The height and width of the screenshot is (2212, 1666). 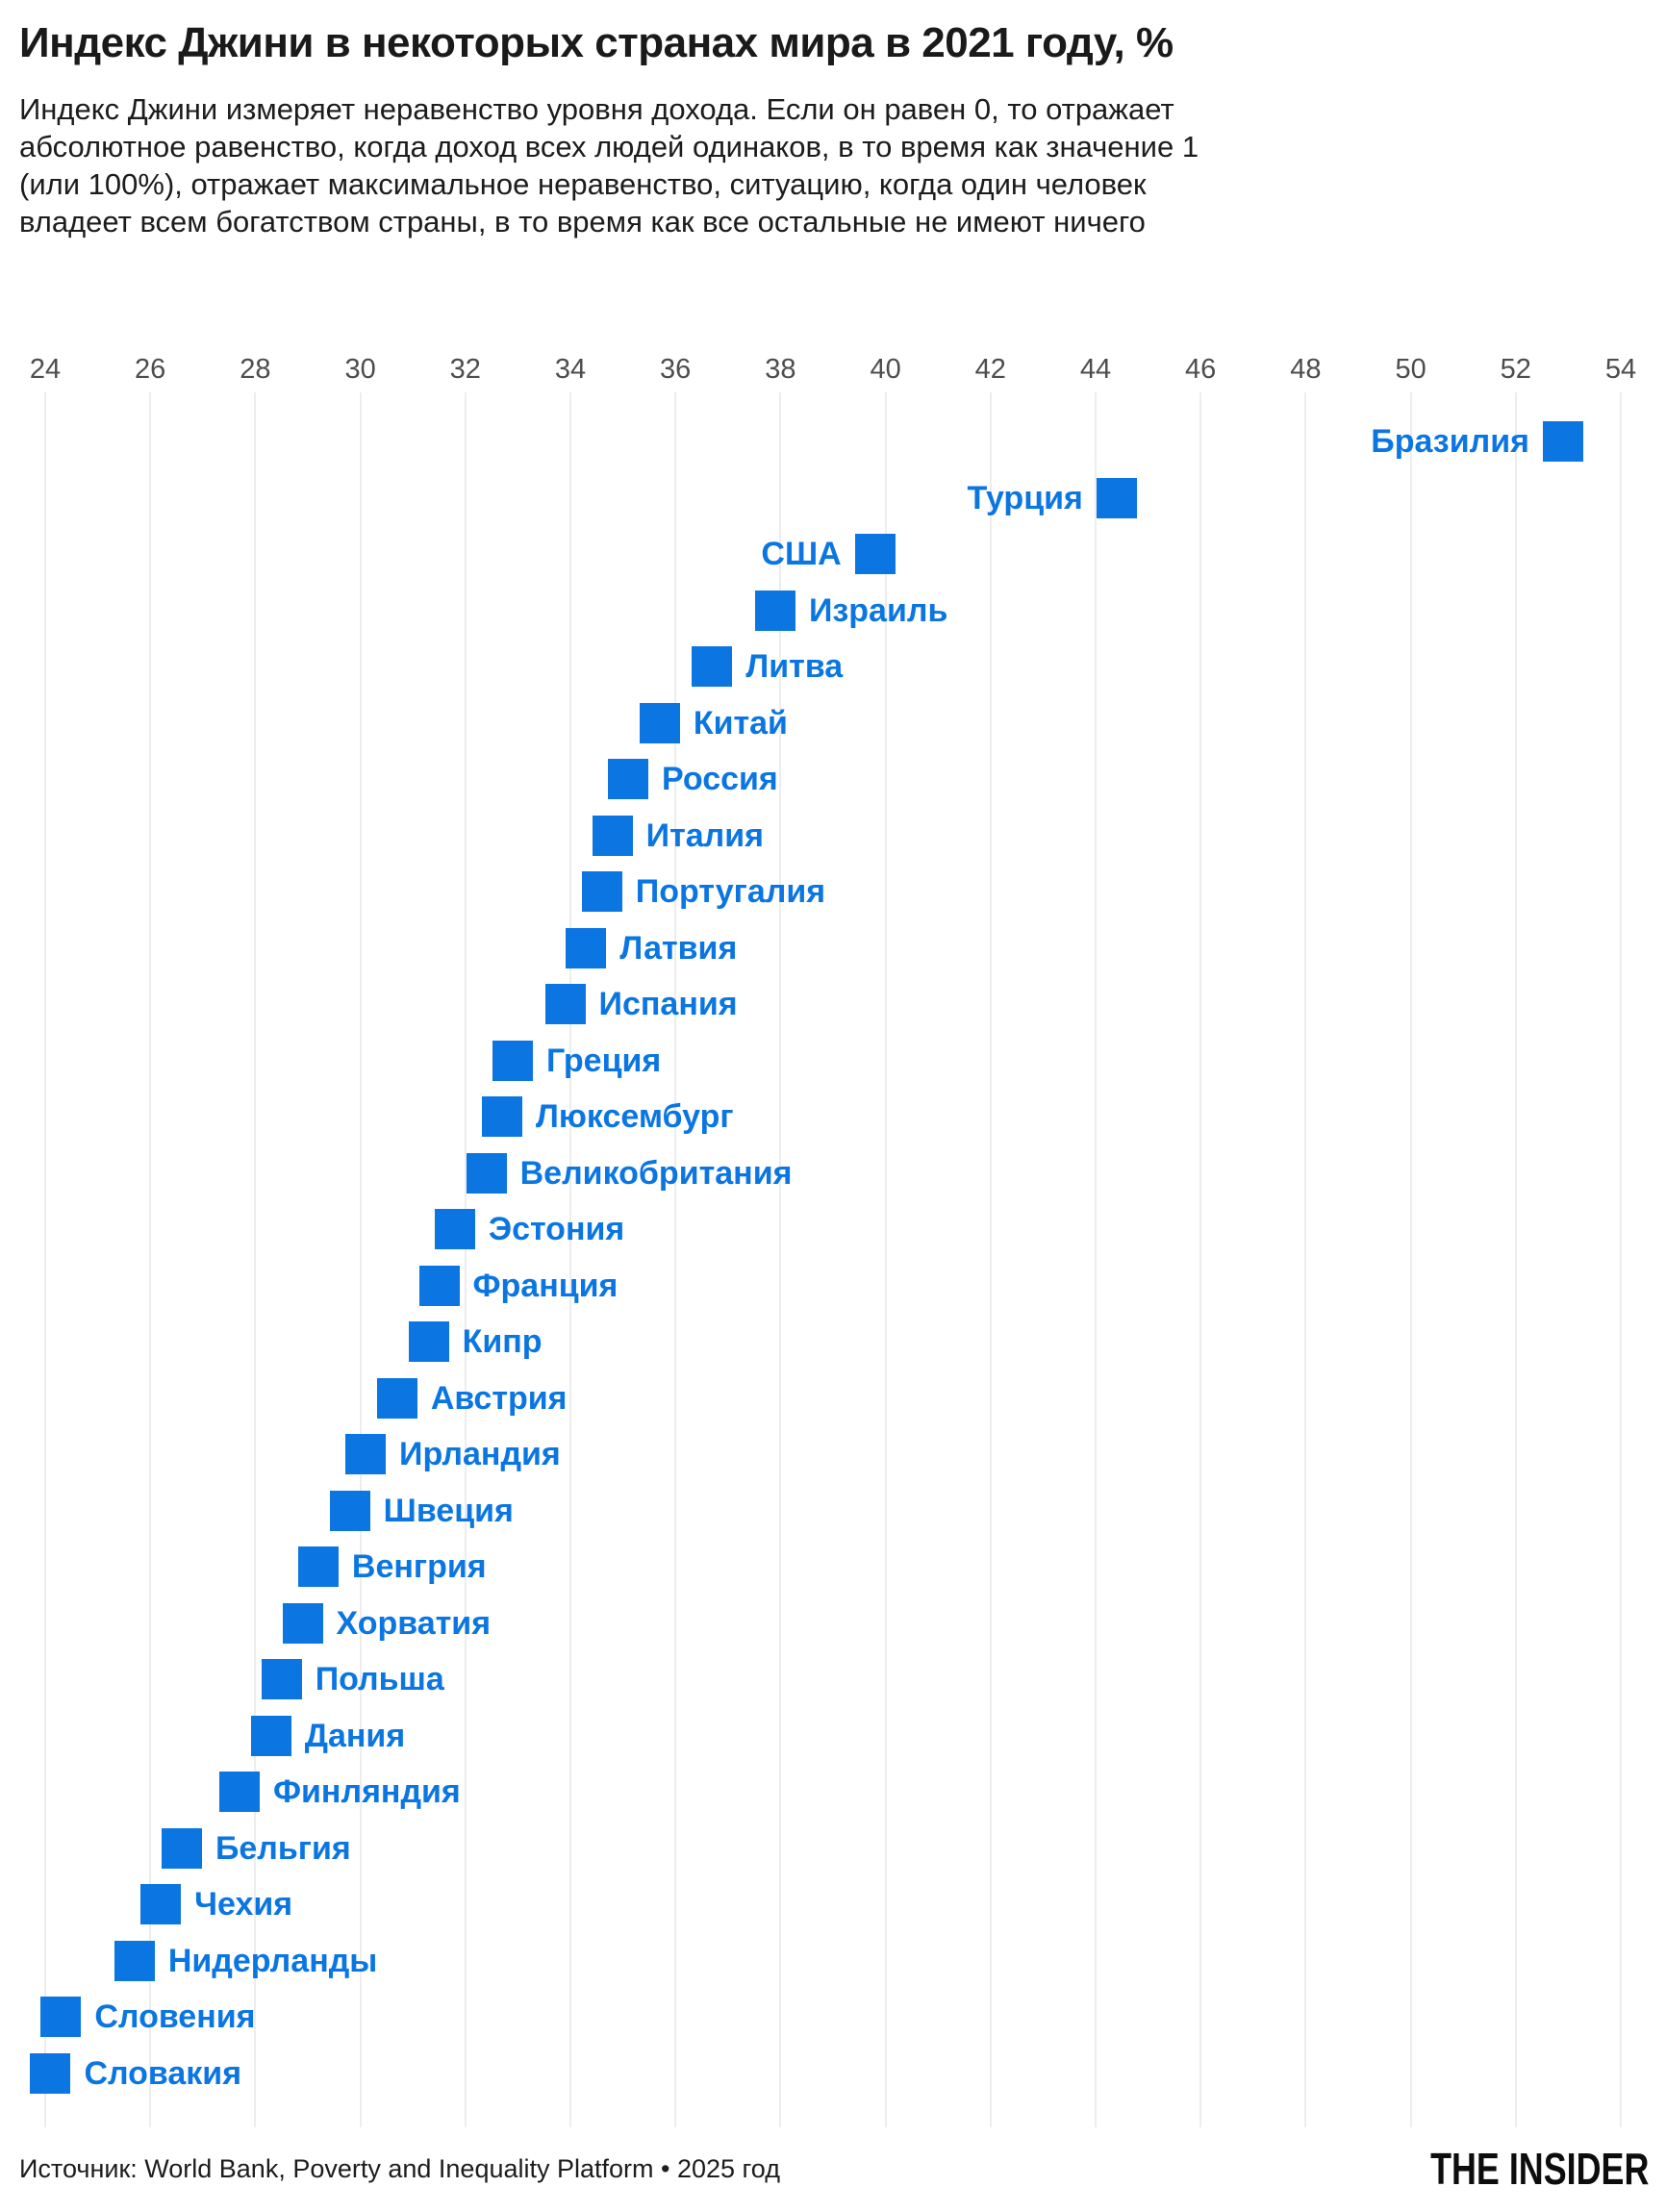 What do you see at coordinates (465, 370) in the screenshot?
I see `x-tick-label: 32` at bounding box center [465, 370].